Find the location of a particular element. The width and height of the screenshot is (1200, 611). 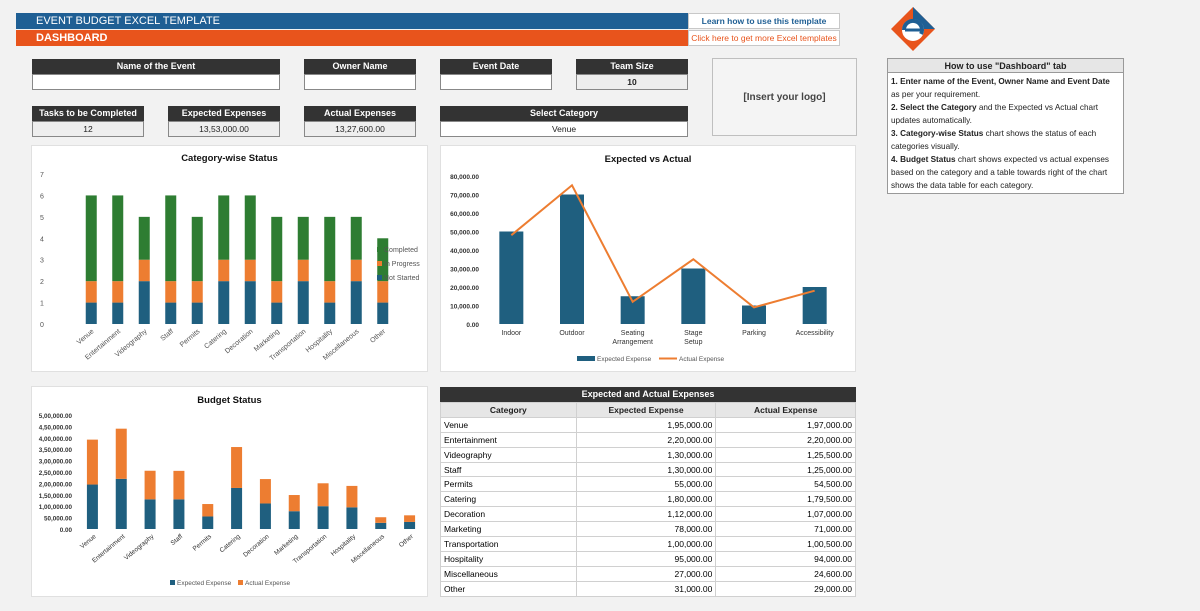

owner-name-input is located at coordinates (360, 82).